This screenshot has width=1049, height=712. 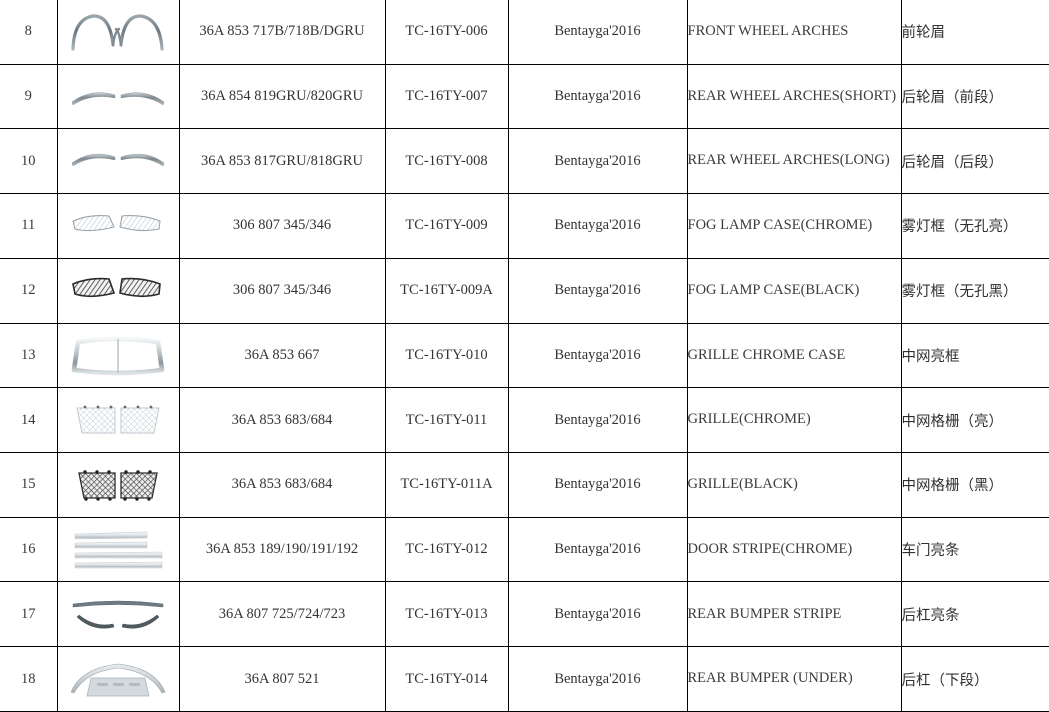 I want to click on item-number-cell: 9, so click(x=29, y=96).